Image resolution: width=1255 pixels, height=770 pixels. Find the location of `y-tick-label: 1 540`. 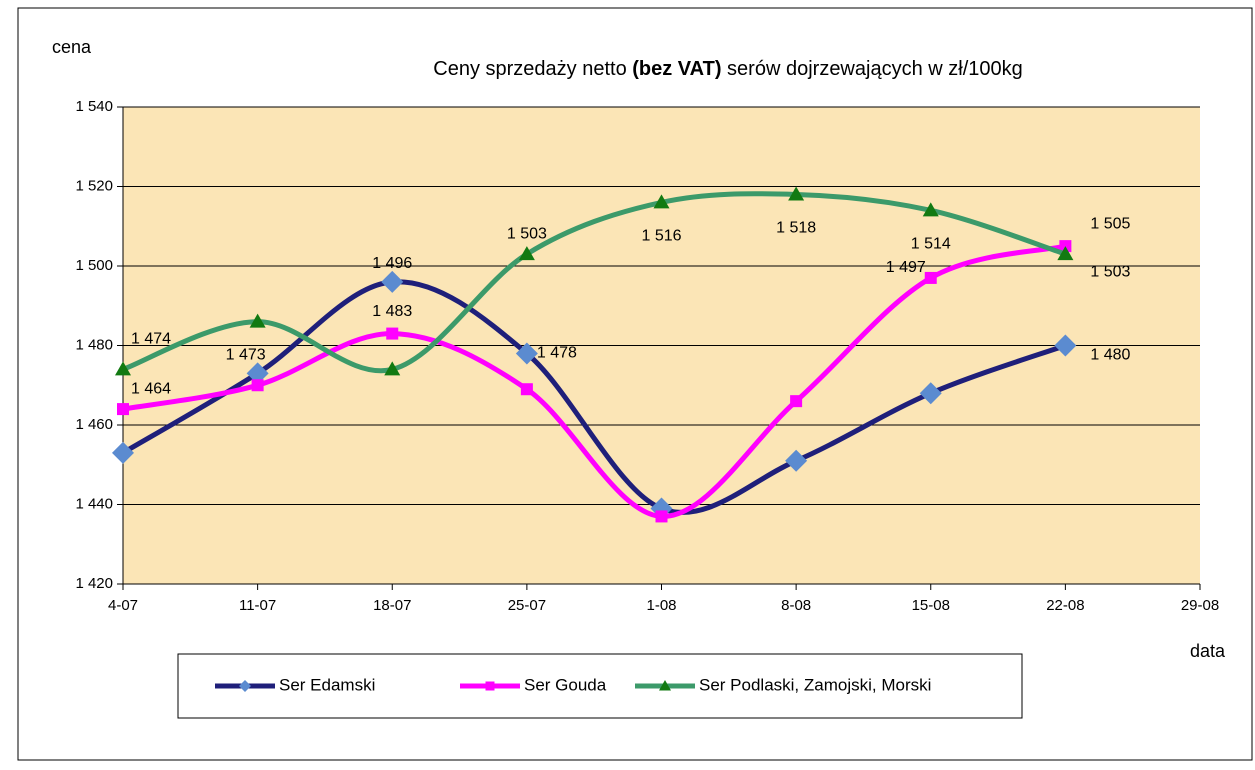

y-tick-label: 1 540 is located at coordinates (94, 106).